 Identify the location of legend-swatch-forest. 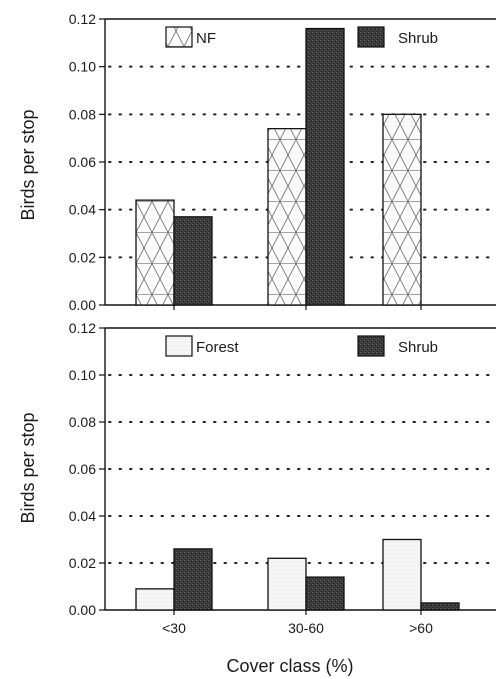
(179, 346).